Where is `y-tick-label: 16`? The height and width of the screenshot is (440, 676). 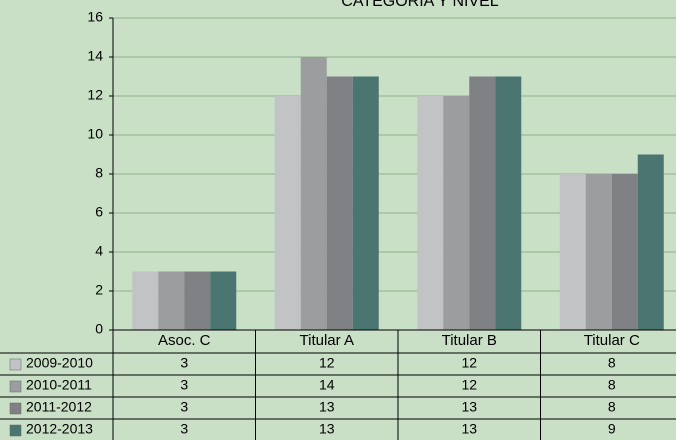
y-tick-label: 16 is located at coordinates (95, 17).